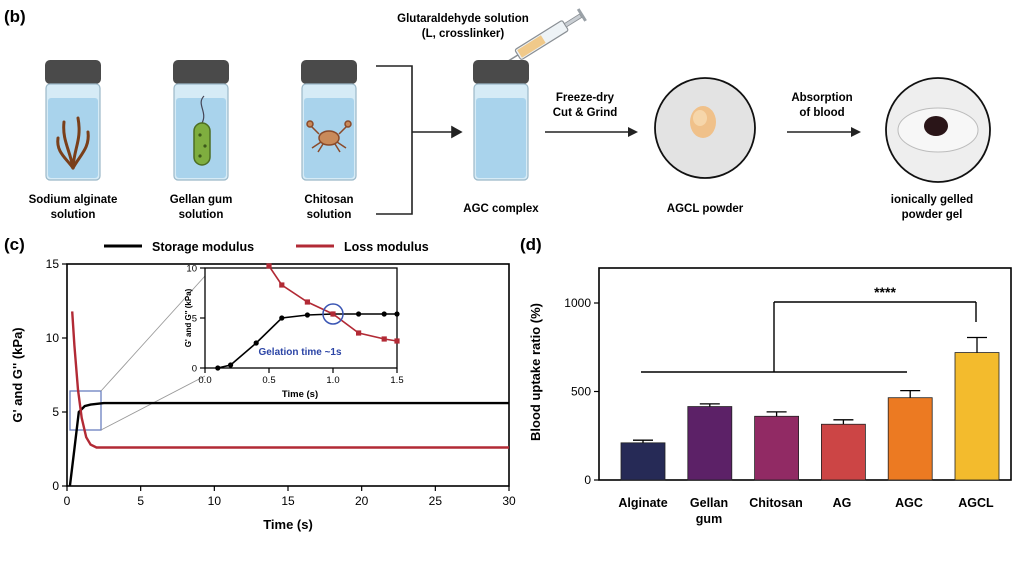 This screenshot has height=576, width=1024. What do you see at coordinates (288, 524) in the screenshot?
I see `plot-c-xlabel: Time (s)` at bounding box center [288, 524].